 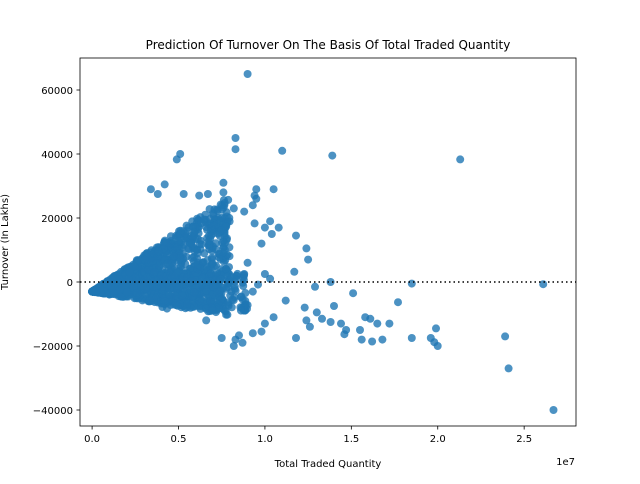 I want to click on y-tick-label: −20000, so click(x=53, y=347).